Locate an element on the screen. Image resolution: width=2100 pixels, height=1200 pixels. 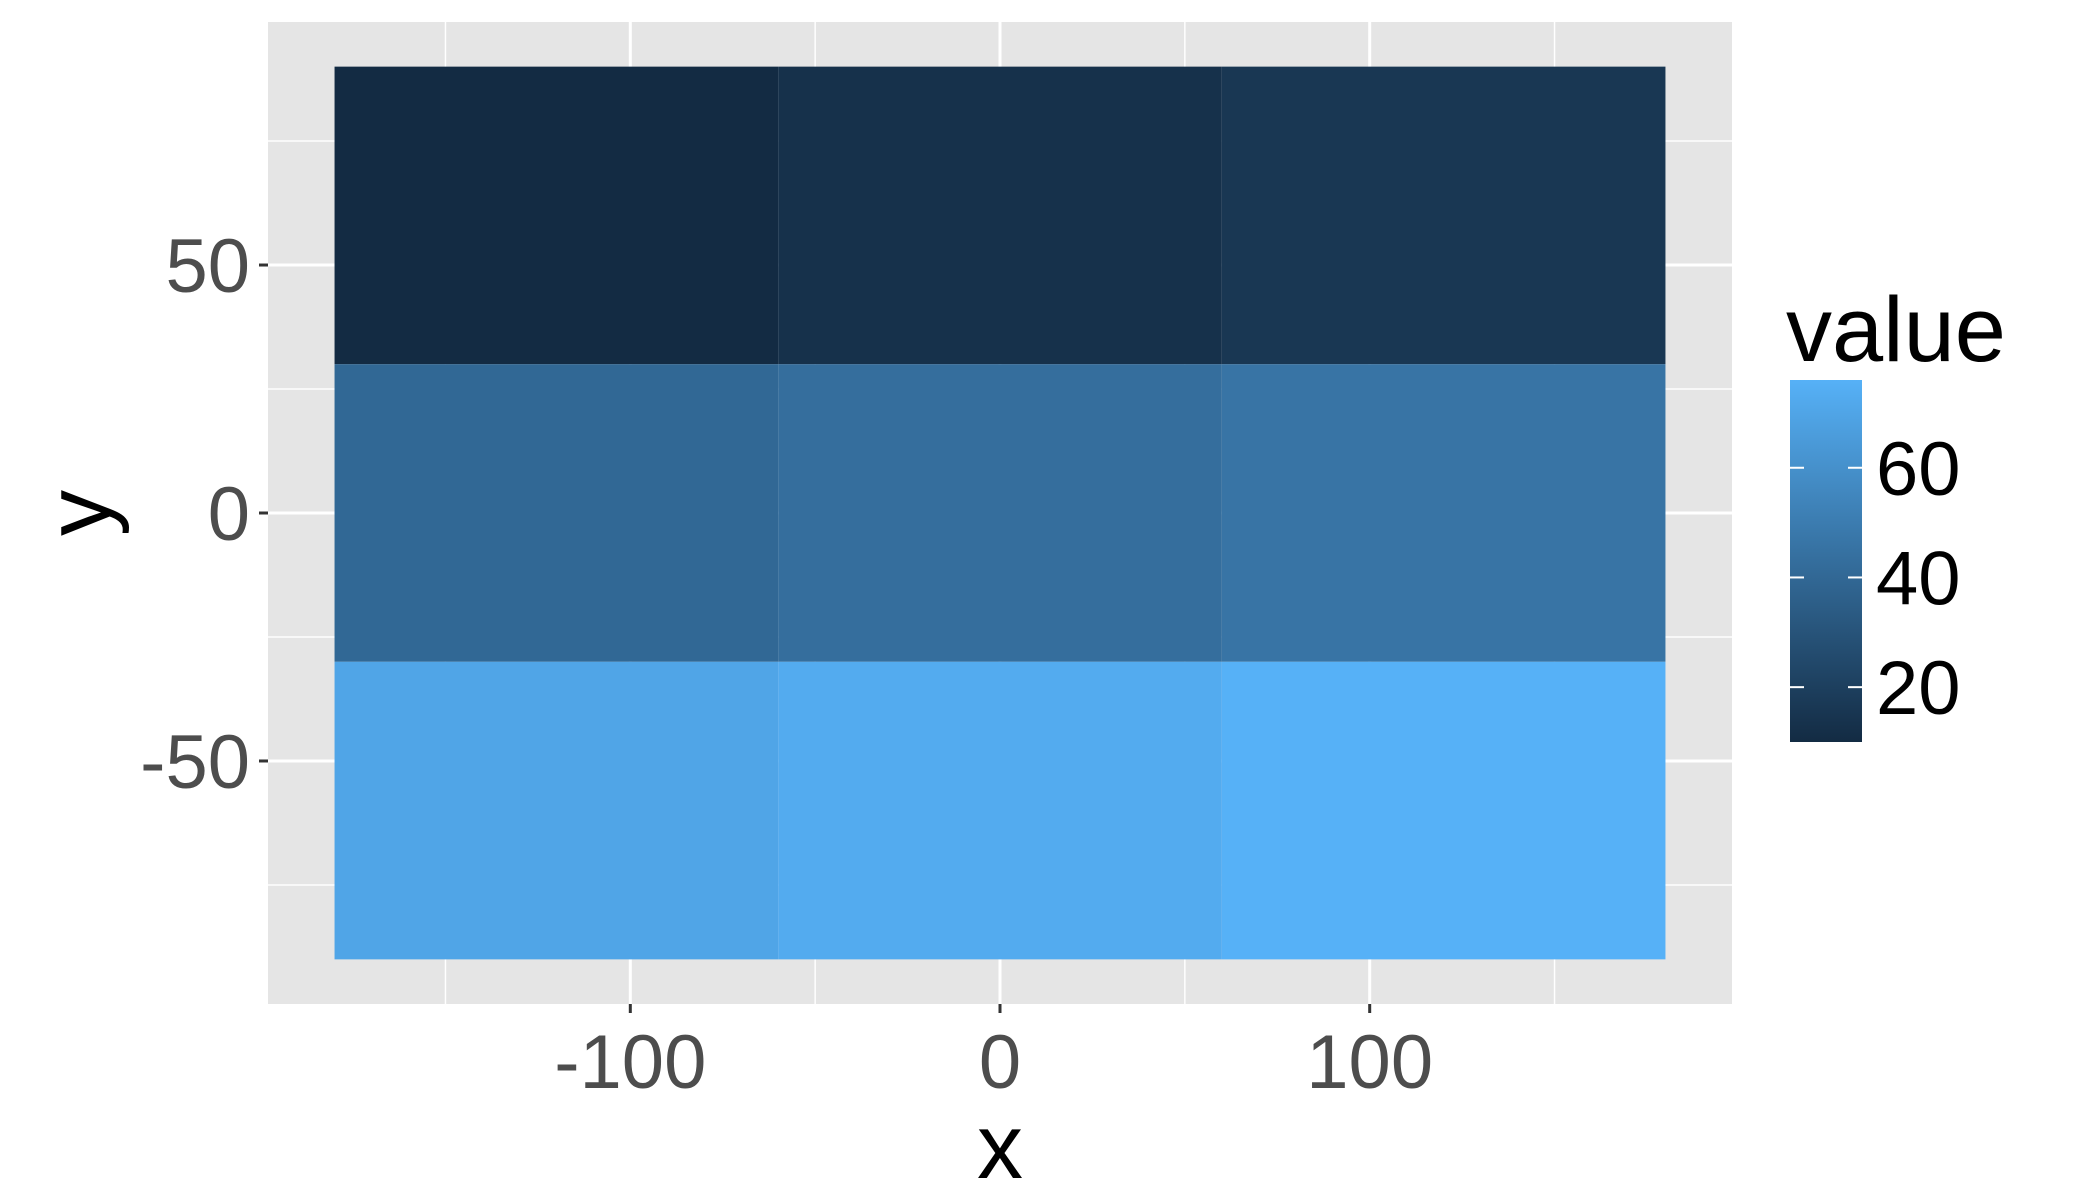
x-tick-label: 100 is located at coordinates (1369, 1062).